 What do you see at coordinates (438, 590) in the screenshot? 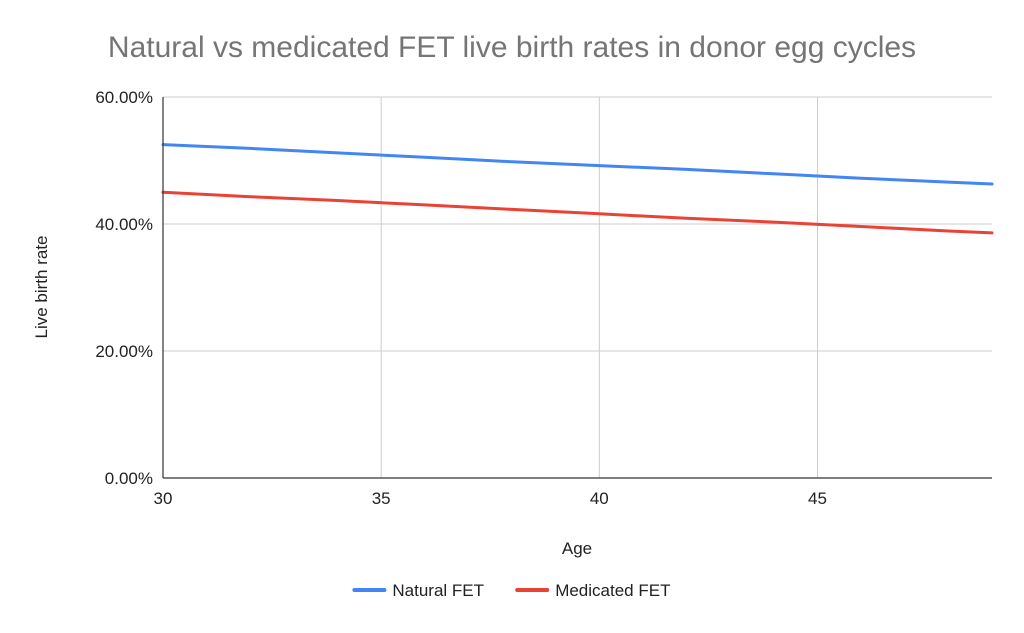
I see `legend-label: Natural FET` at bounding box center [438, 590].